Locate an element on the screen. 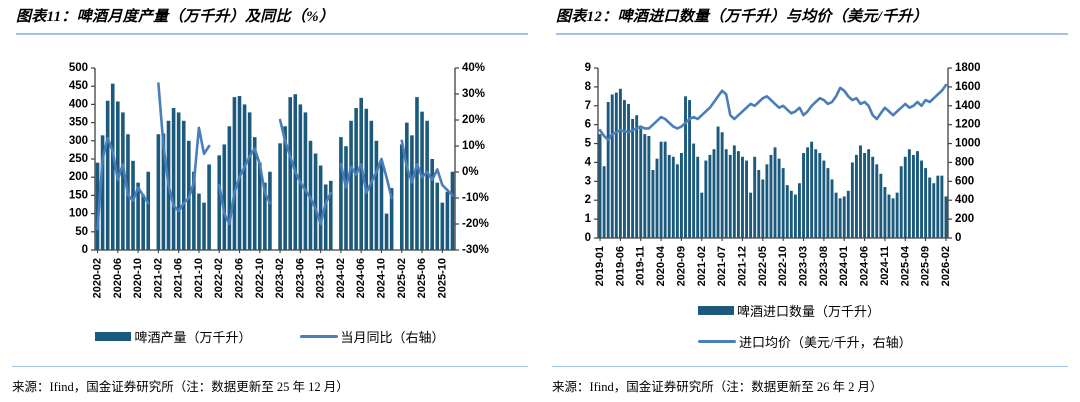  svg-text: 10% is located at coordinates (473, 146).